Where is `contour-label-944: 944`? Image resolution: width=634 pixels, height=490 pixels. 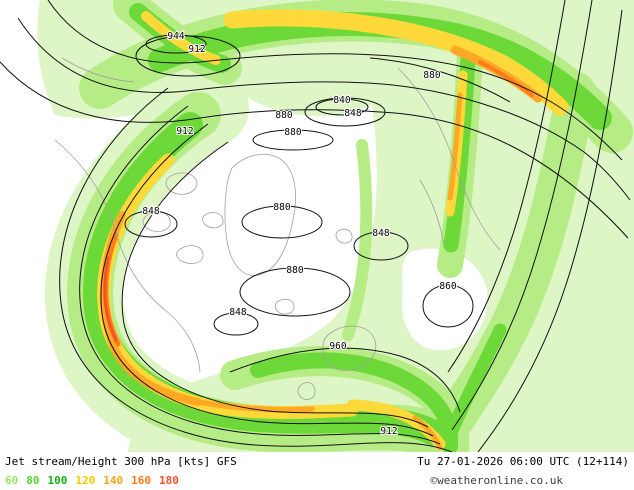 contour-label-944: 944 is located at coordinates (175, 36).